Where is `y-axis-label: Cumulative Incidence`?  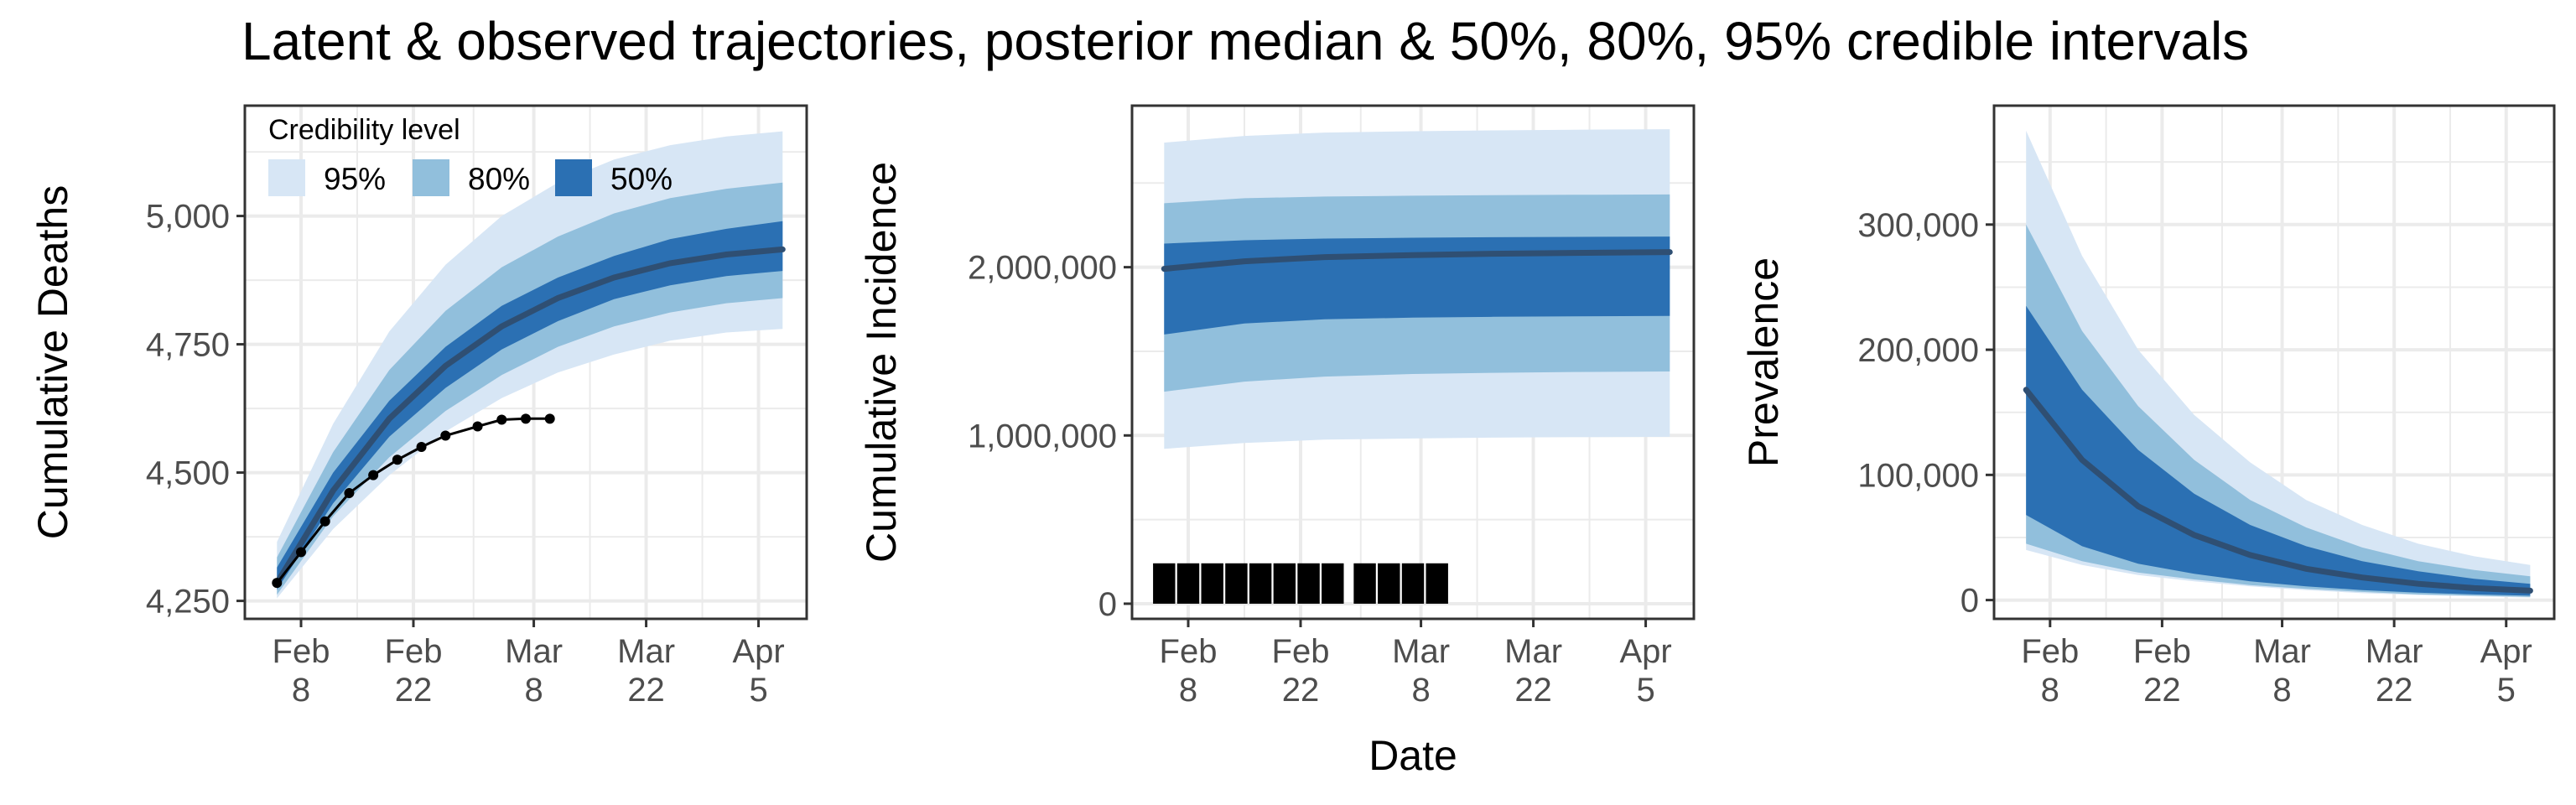
y-axis-label: Cumulative Incidence is located at coordinates (881, 362).